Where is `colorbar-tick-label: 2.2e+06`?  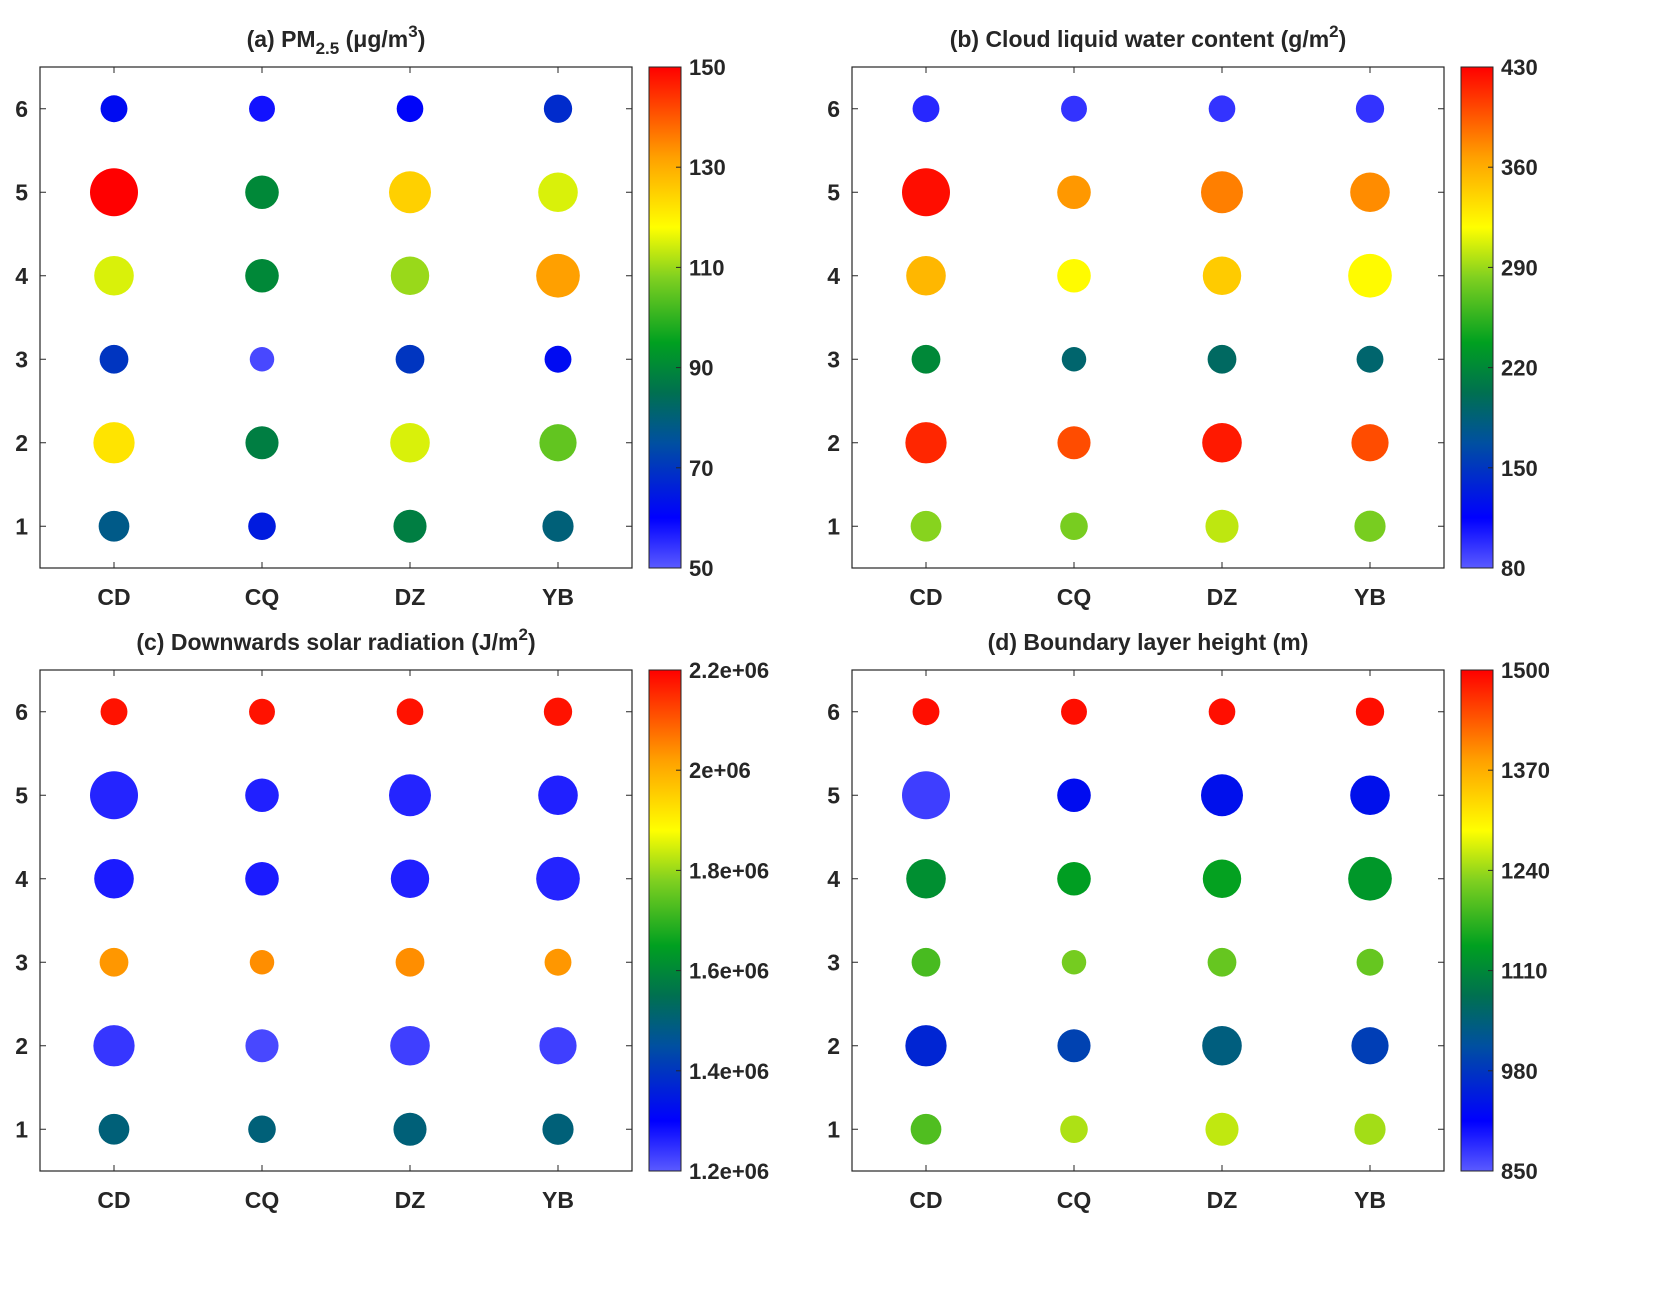 colorbar-tick-label: 2.2e+06 is located at coordinates (729, 670).